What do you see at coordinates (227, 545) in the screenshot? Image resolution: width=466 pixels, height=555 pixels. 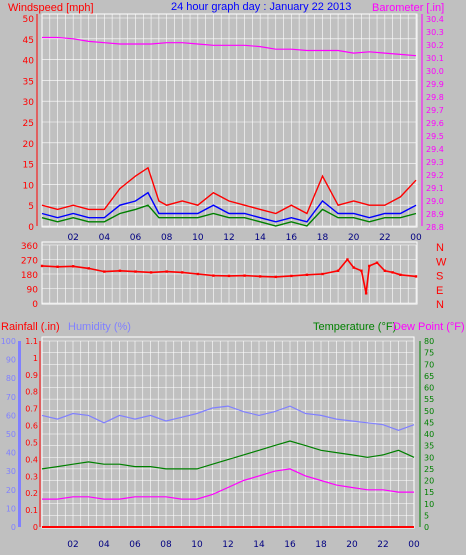 I see `climate-hour-tick-label: 12` at bounding box center [227, 545].